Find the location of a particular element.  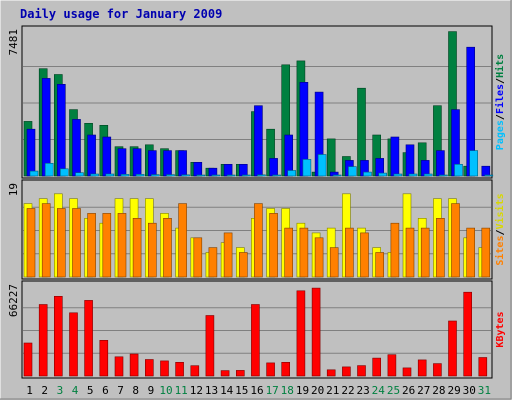

day-label: 8 is located at coordinates (135, 390).